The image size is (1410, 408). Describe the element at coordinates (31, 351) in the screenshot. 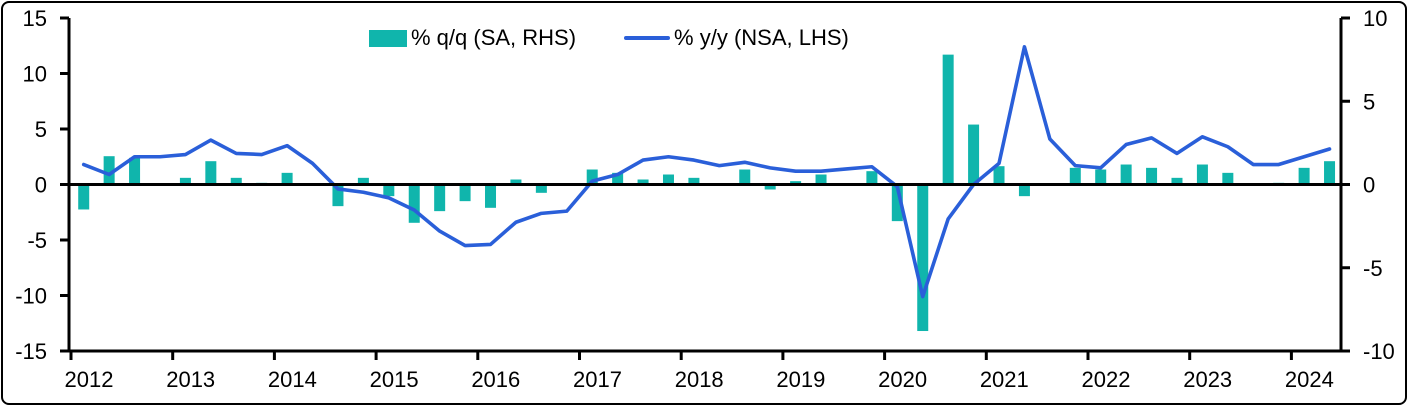

I see `left-axis-tick-label: -15` at that location.